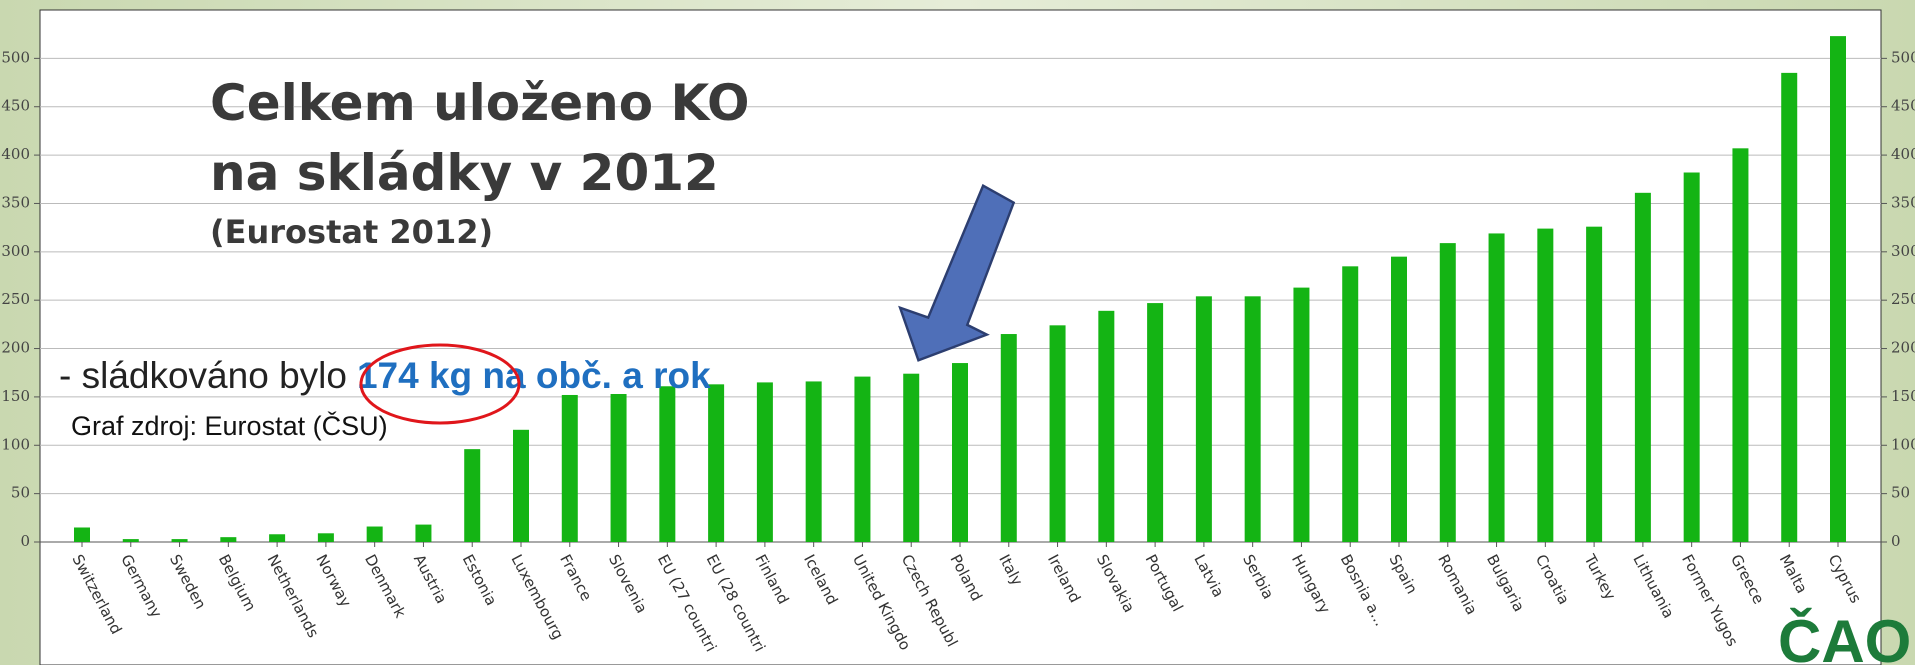  What do you see at coordinates (203, 375) in the screenshot?
I see `annotation-prefix: - sládkováno bylo` at bounding box center [203, 375].